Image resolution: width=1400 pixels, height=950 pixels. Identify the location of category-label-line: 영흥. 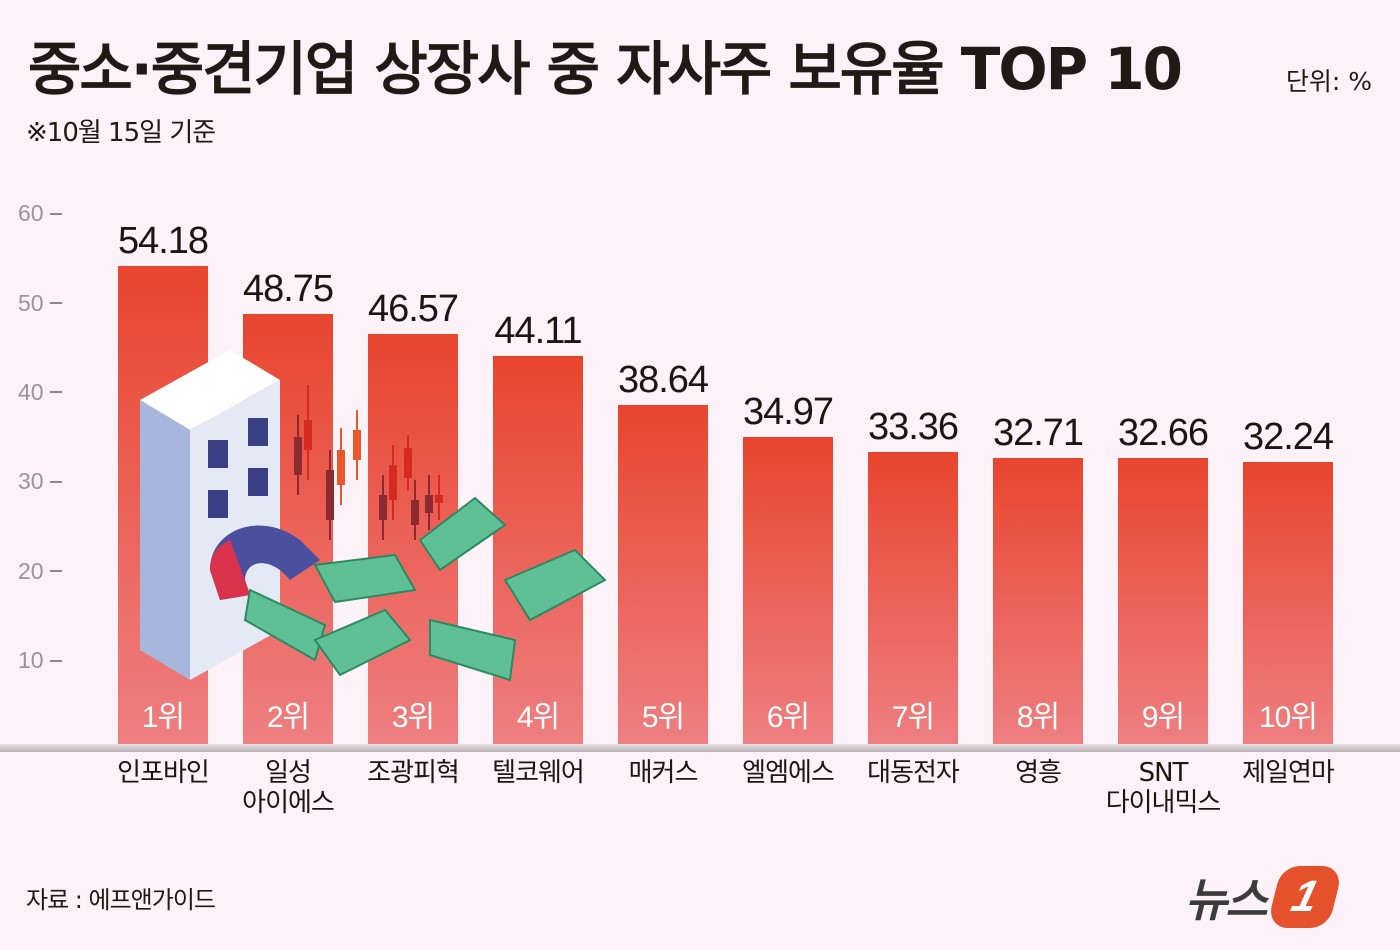
(1038, 773).